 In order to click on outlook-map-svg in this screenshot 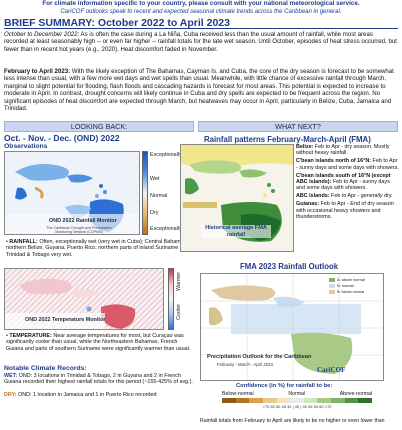, I will do `click(292, 327)`.